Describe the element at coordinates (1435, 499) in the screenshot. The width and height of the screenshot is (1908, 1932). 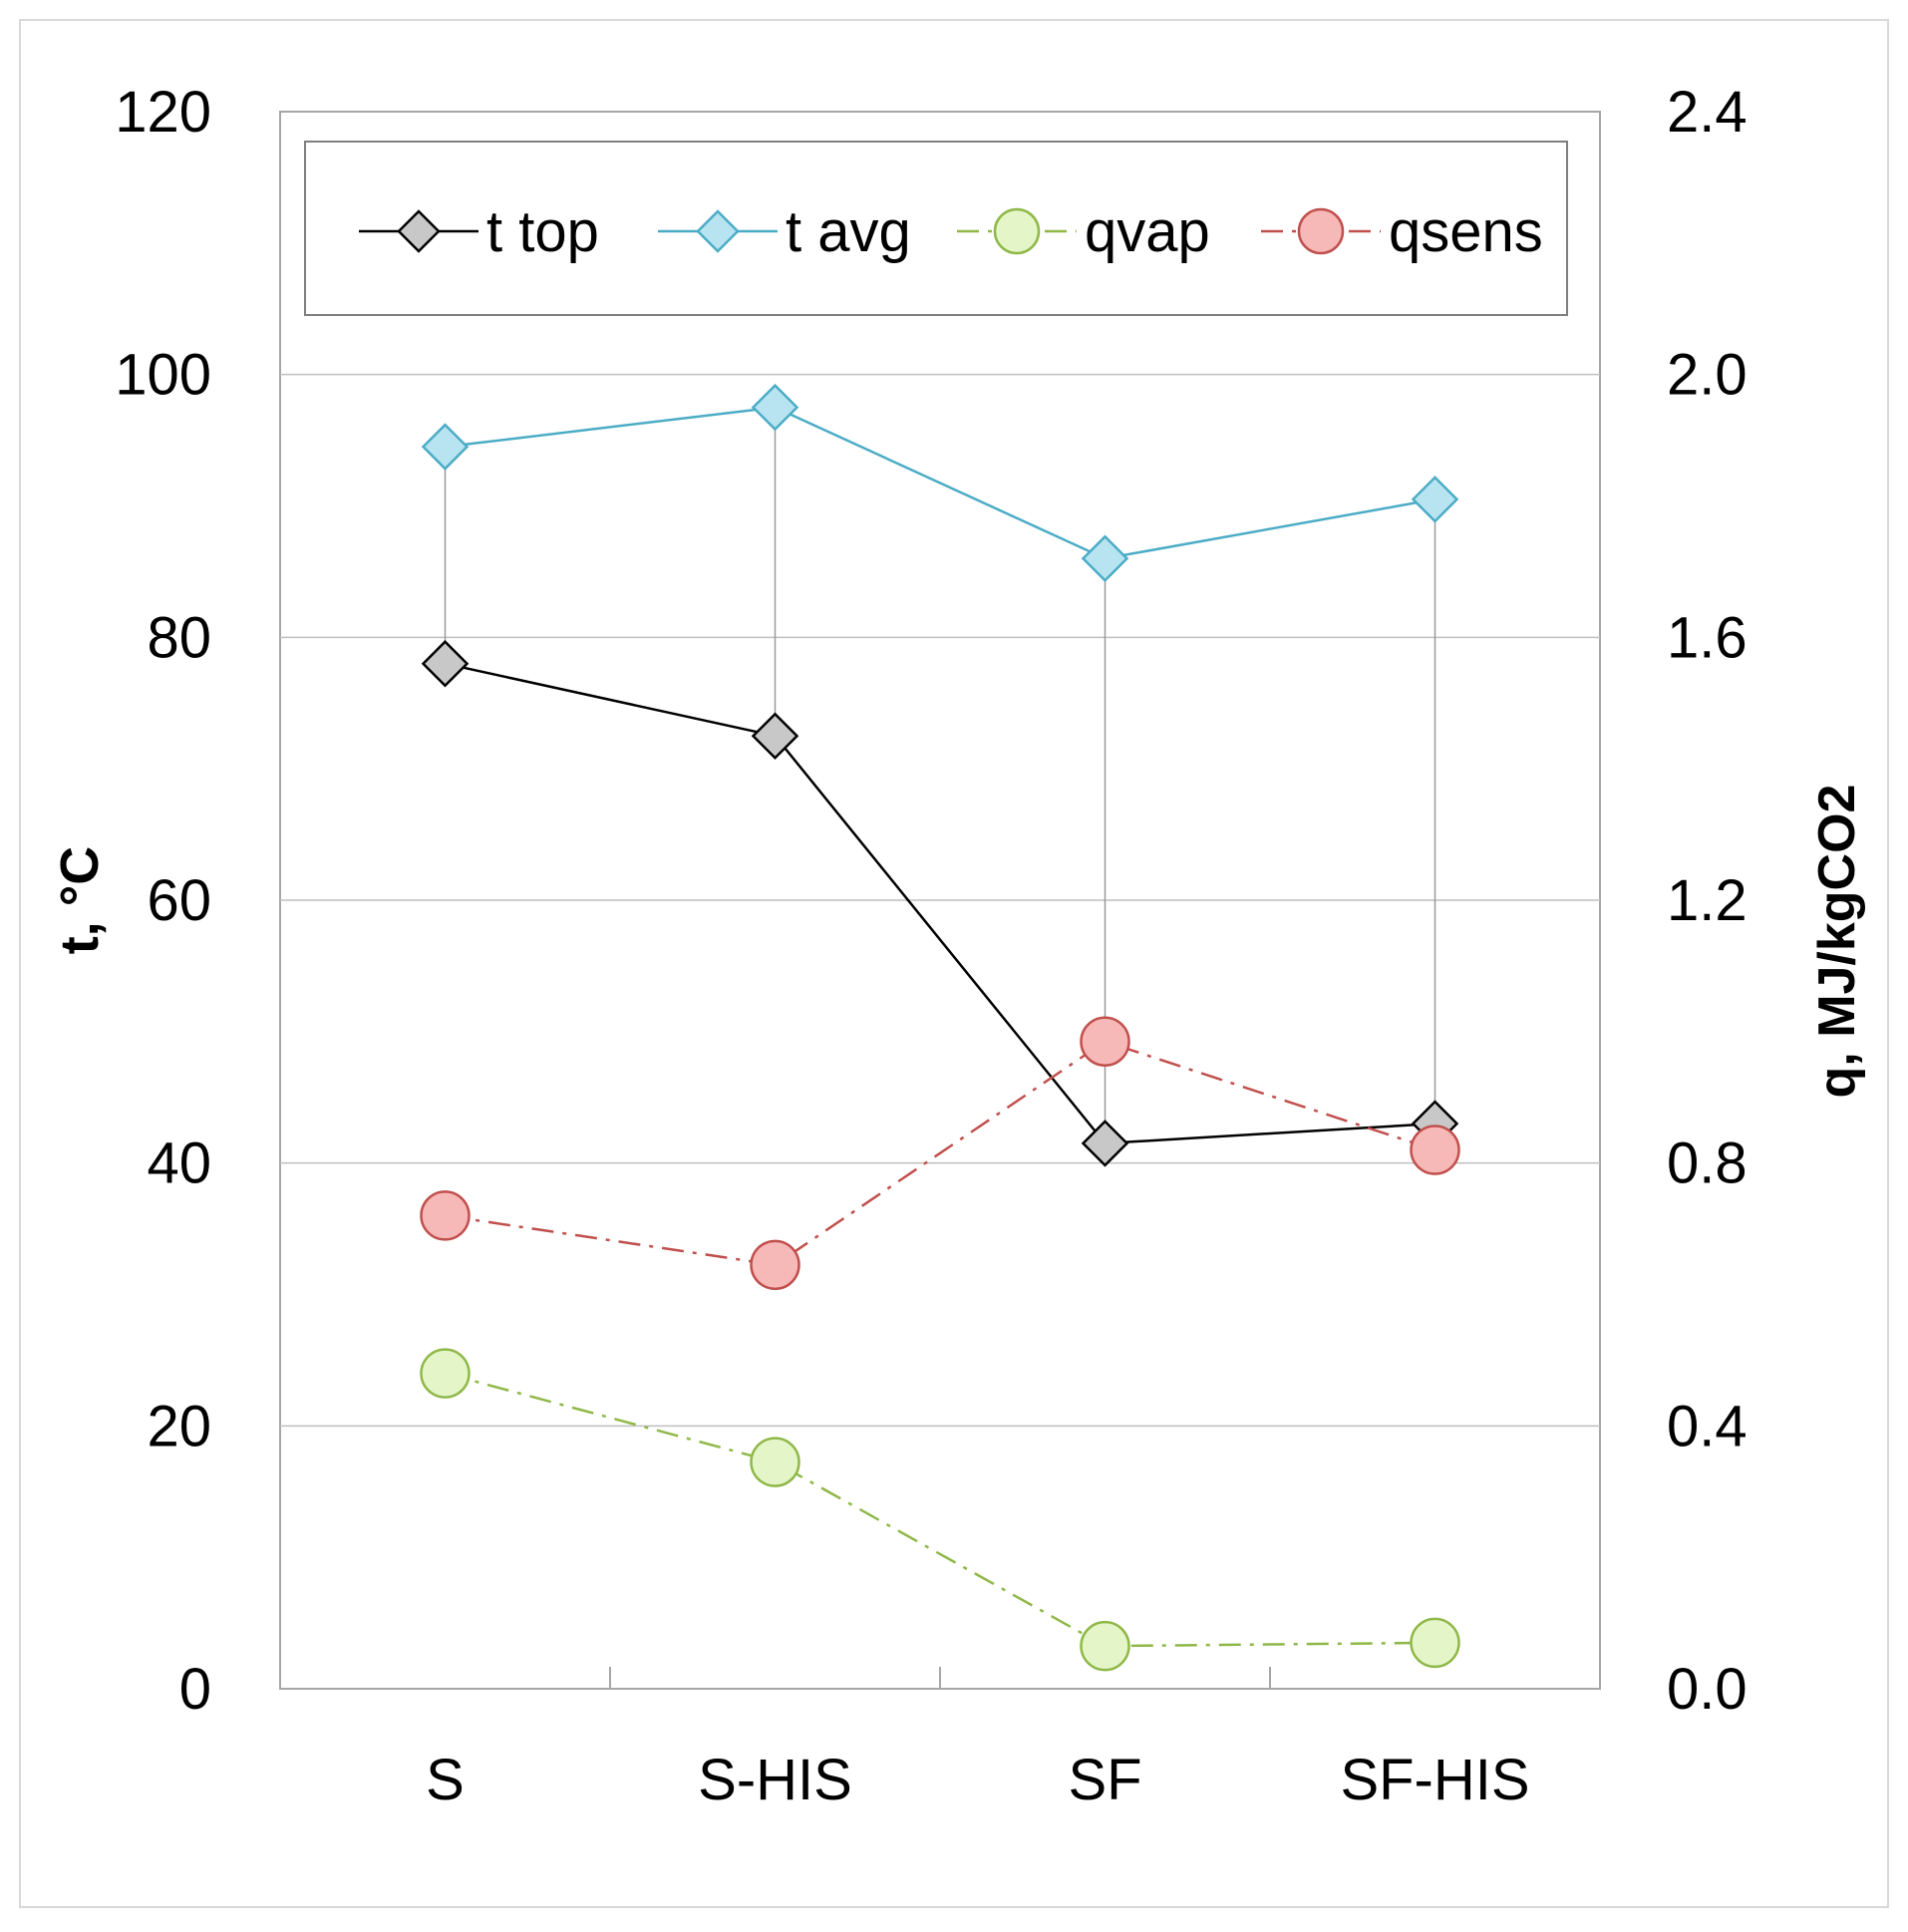
I see `point-t-avg-sf-his` at that location.